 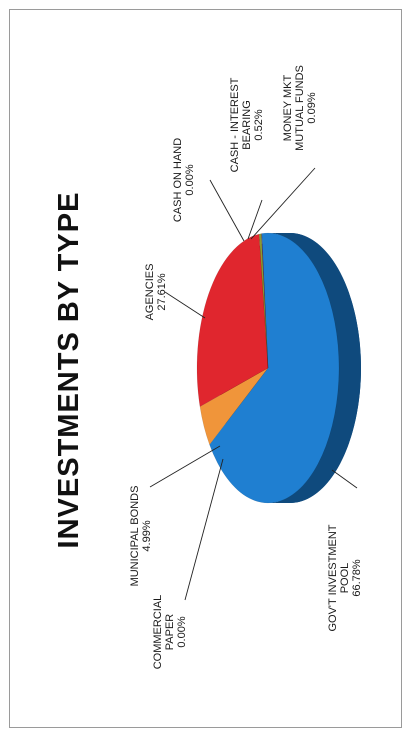 What do you see at coordinates (147, 535) in the screenshot?
I see `slice-label-line: 4.99%` at bounding box center [147, 535].